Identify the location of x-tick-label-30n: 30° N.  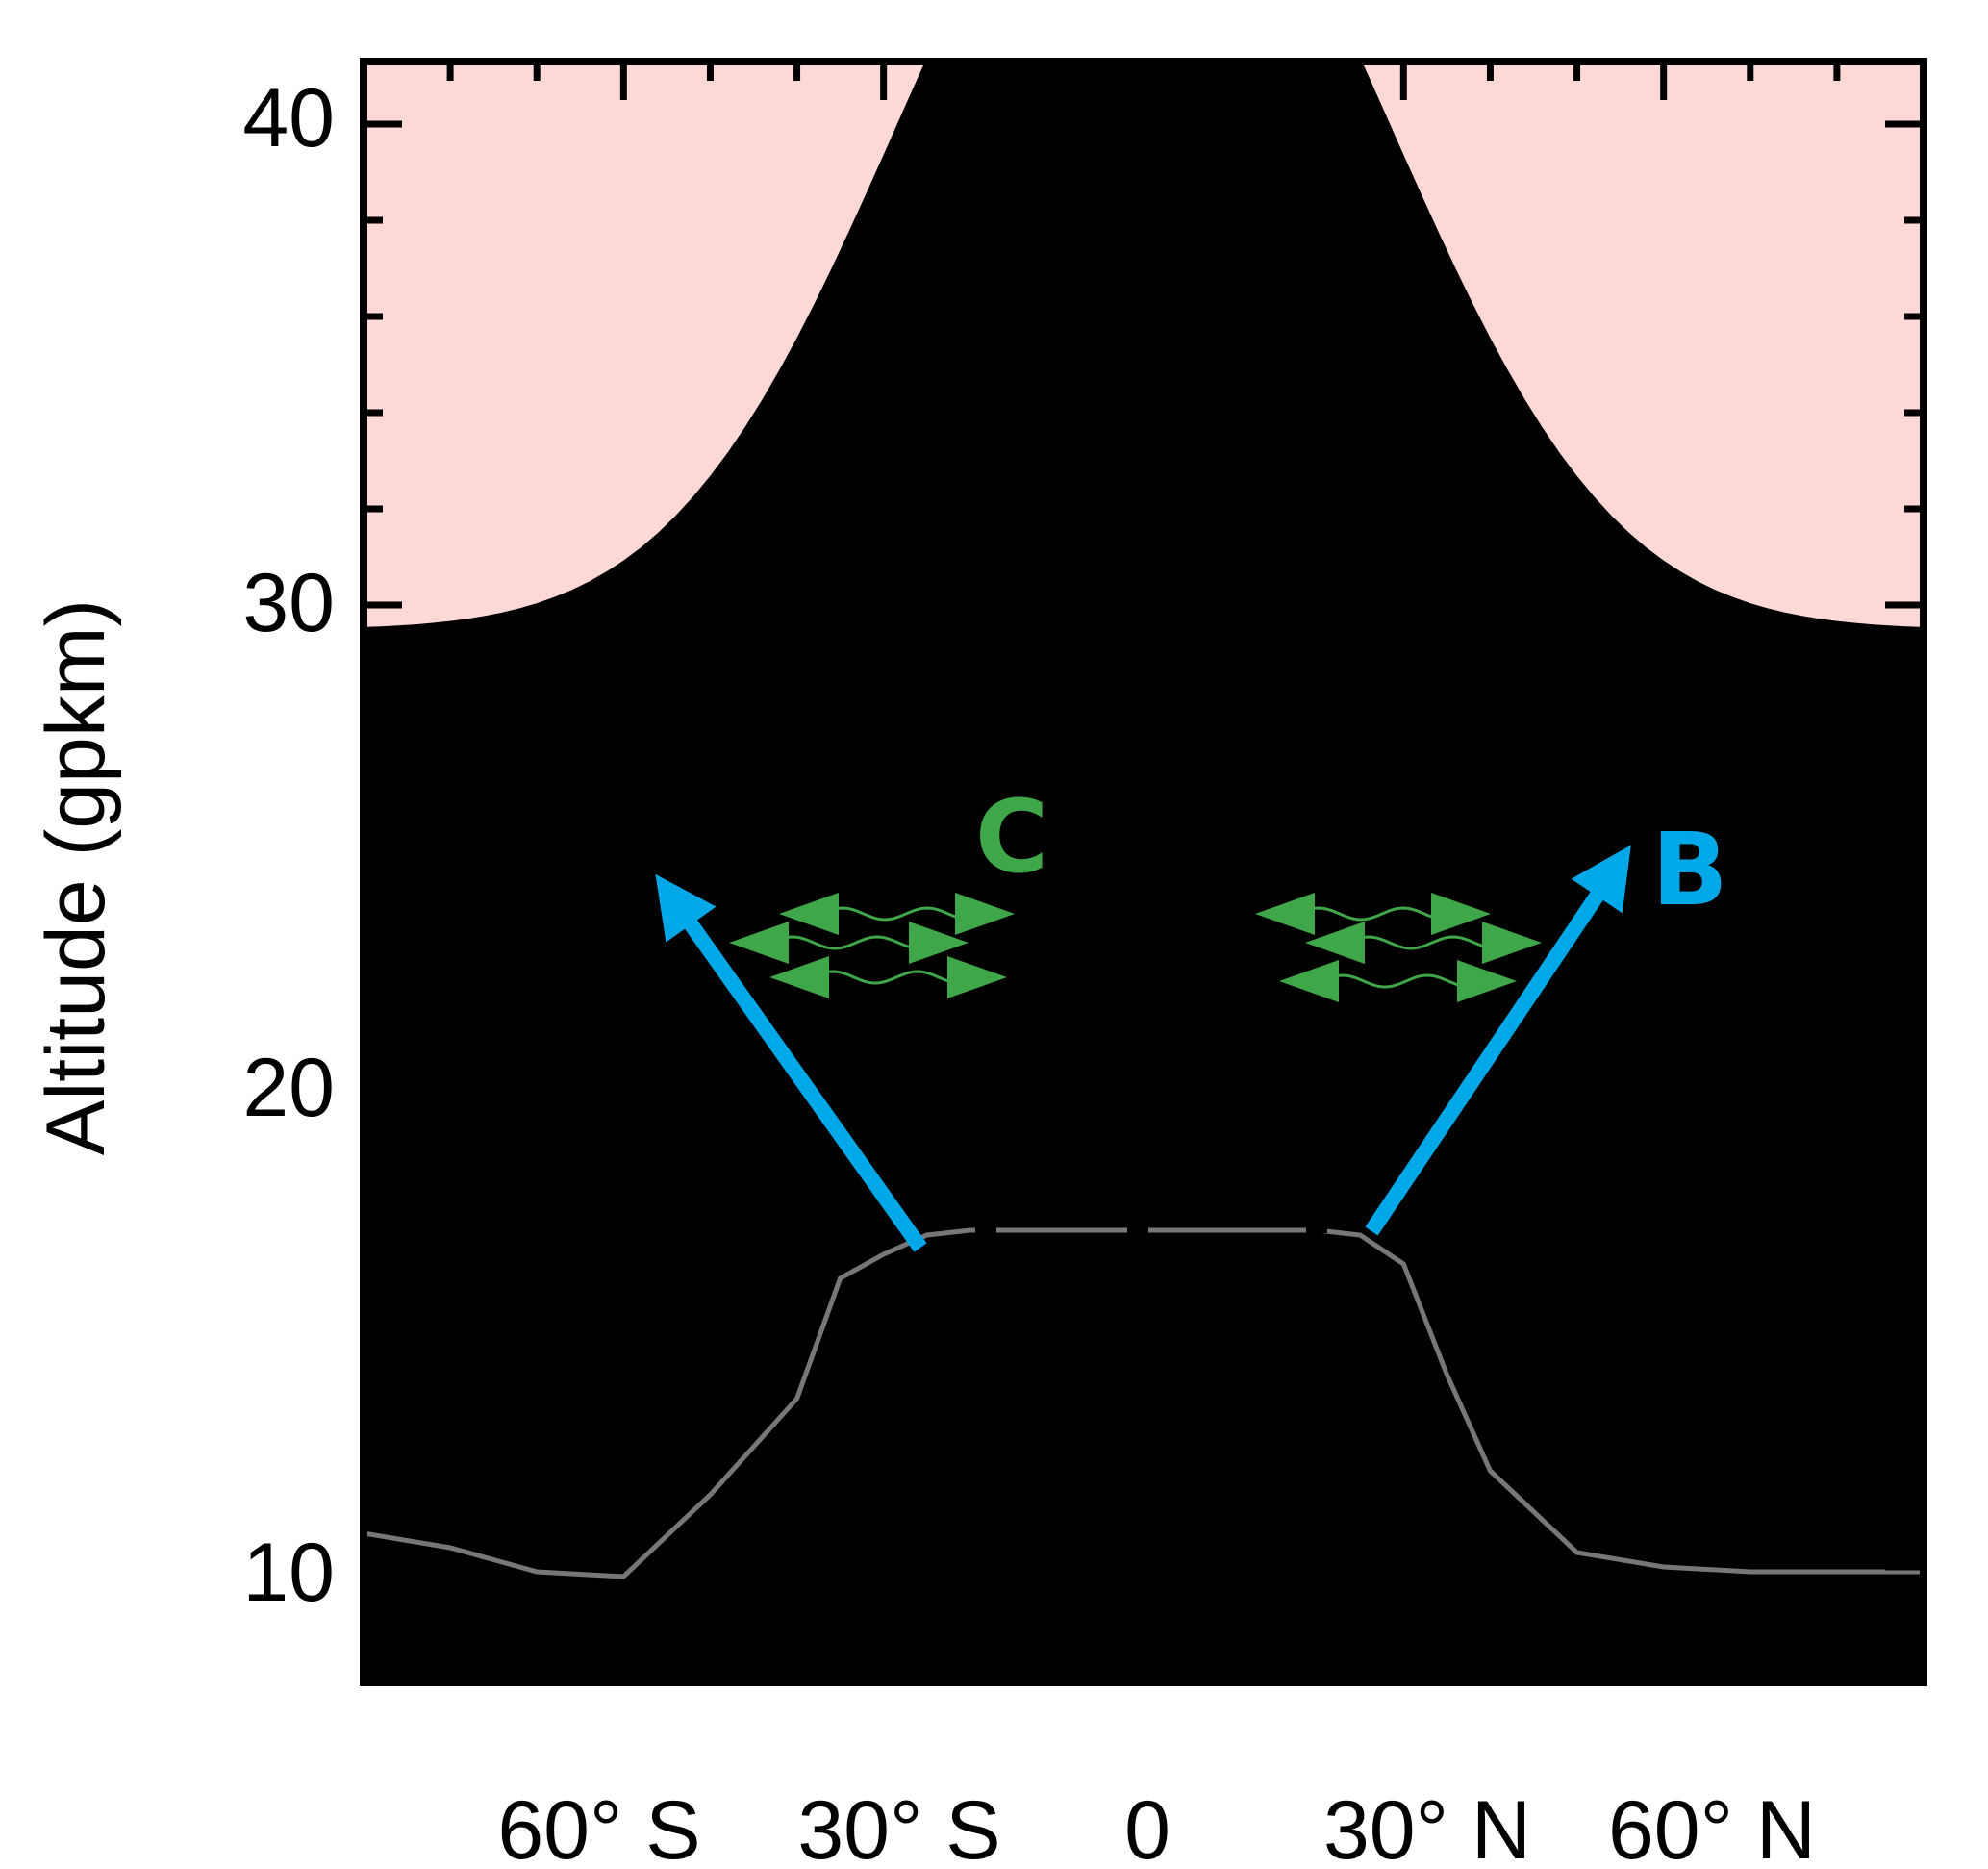
(1427, 1826).